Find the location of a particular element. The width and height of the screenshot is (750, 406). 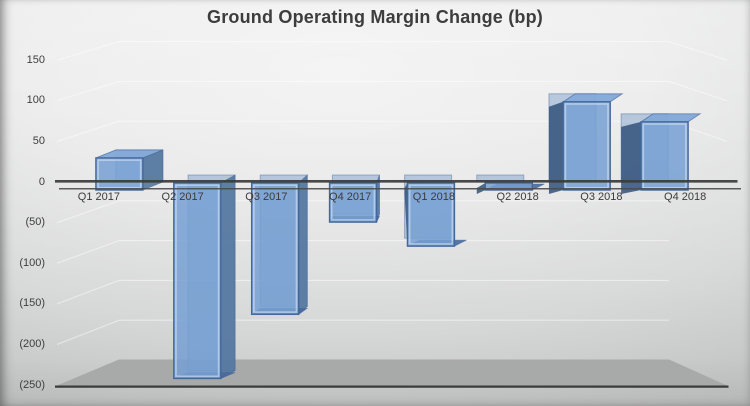

bar-q1-2017 is located at coordinates (129, 170).